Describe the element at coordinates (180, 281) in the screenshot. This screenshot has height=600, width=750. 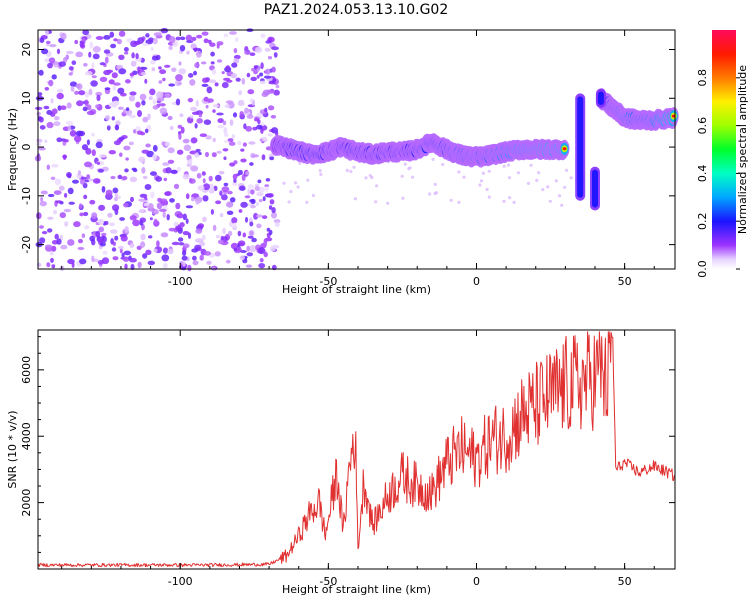
I see `spectrogram-xtick-label: -100` at that location.